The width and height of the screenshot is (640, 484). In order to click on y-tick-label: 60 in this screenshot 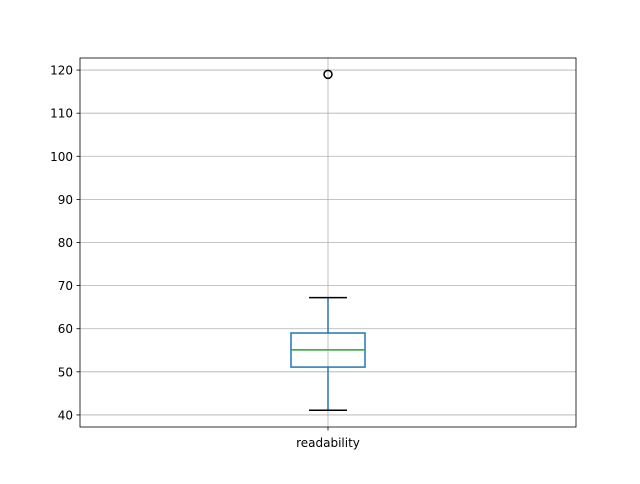, I will do `click(65, 329)`.